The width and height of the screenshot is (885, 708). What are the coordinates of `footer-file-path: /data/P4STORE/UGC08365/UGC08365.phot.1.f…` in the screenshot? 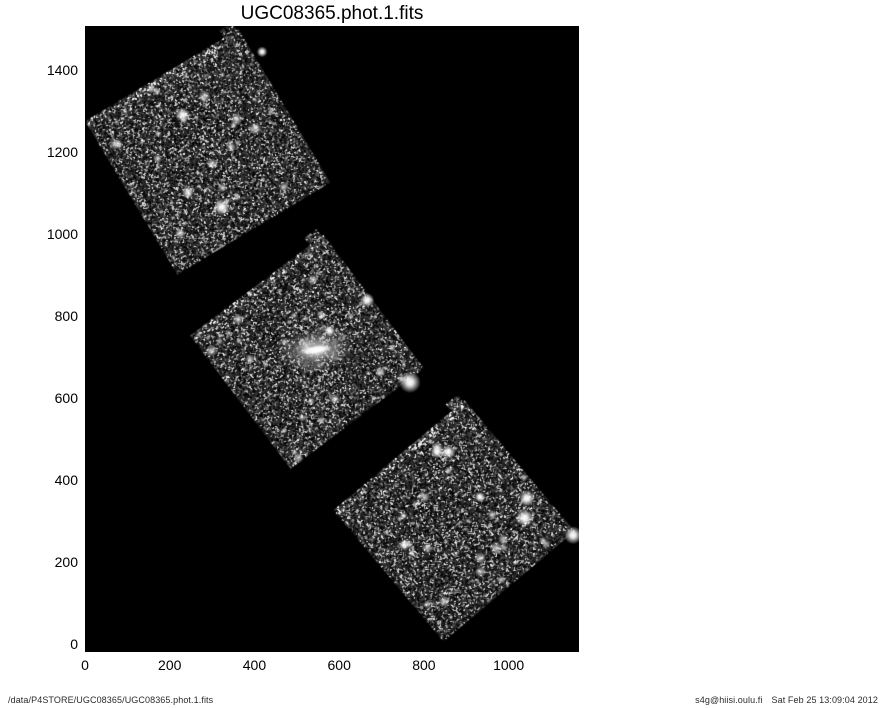 It's located at (111, 700).